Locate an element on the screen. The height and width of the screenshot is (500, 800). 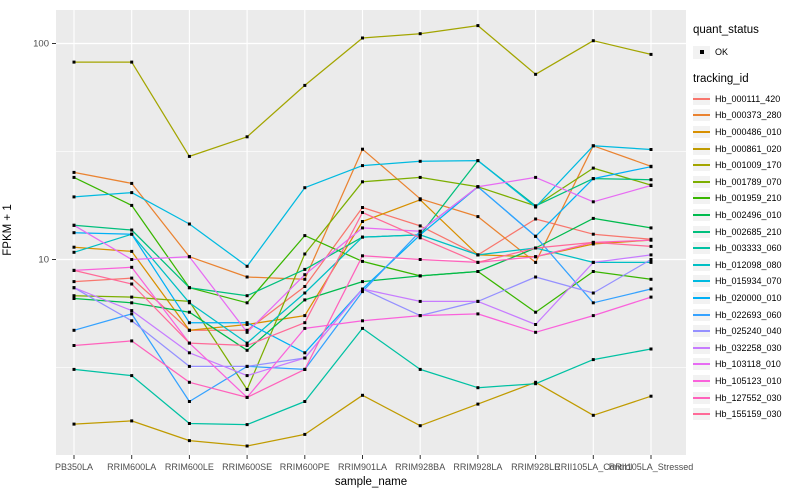
x-tick-label: RRIM600LE is located at coordinates (189, 467).